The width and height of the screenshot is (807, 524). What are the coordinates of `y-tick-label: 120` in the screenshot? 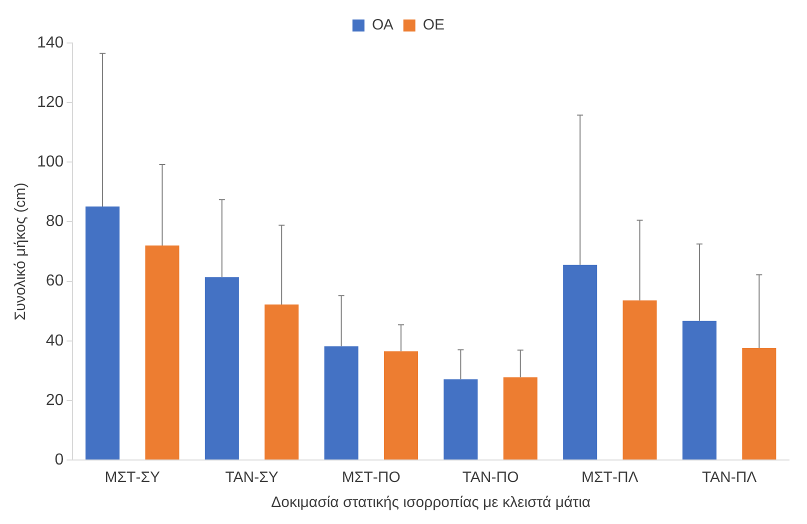 It's located at (50, 102).